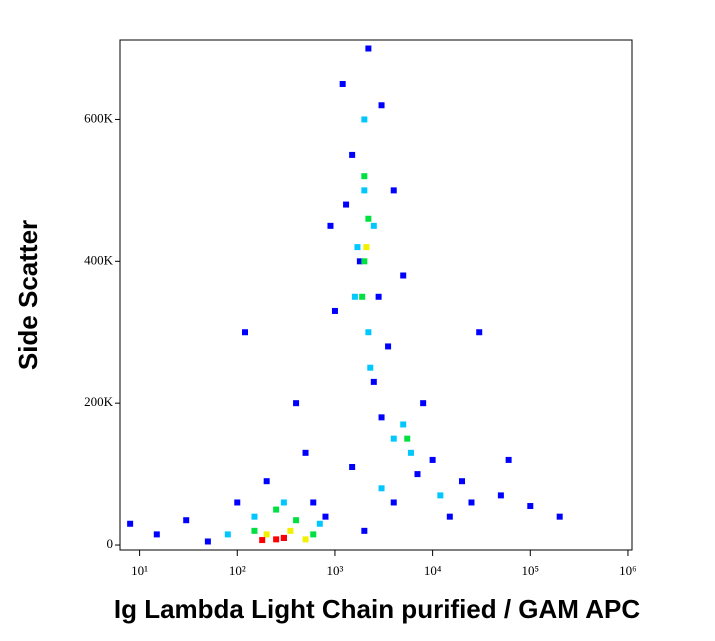 The width and height of the screenshot is (715, 641). What do you see at coordinates (531, 570) in the screenshot?
I see `x-tick-label: 10⁵` at bounding box center [531, 570].